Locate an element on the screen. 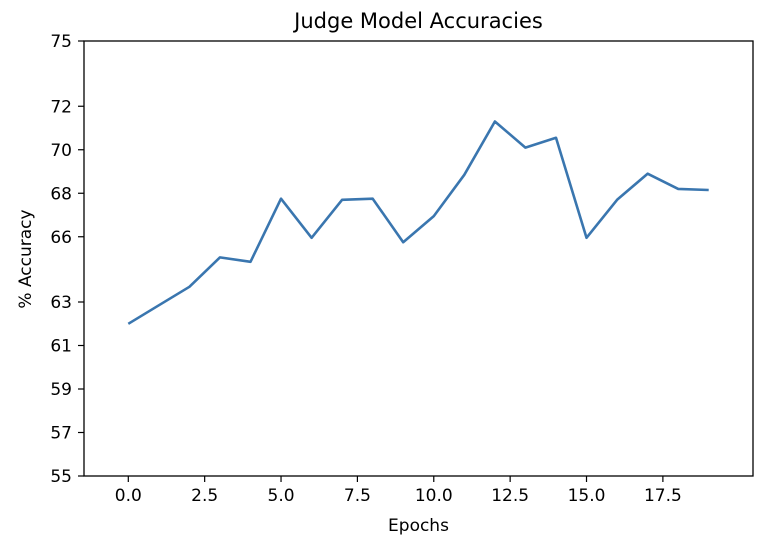 The image size is (770, 548). x-axis-label: Epochs is located at coordinates (418, 526).